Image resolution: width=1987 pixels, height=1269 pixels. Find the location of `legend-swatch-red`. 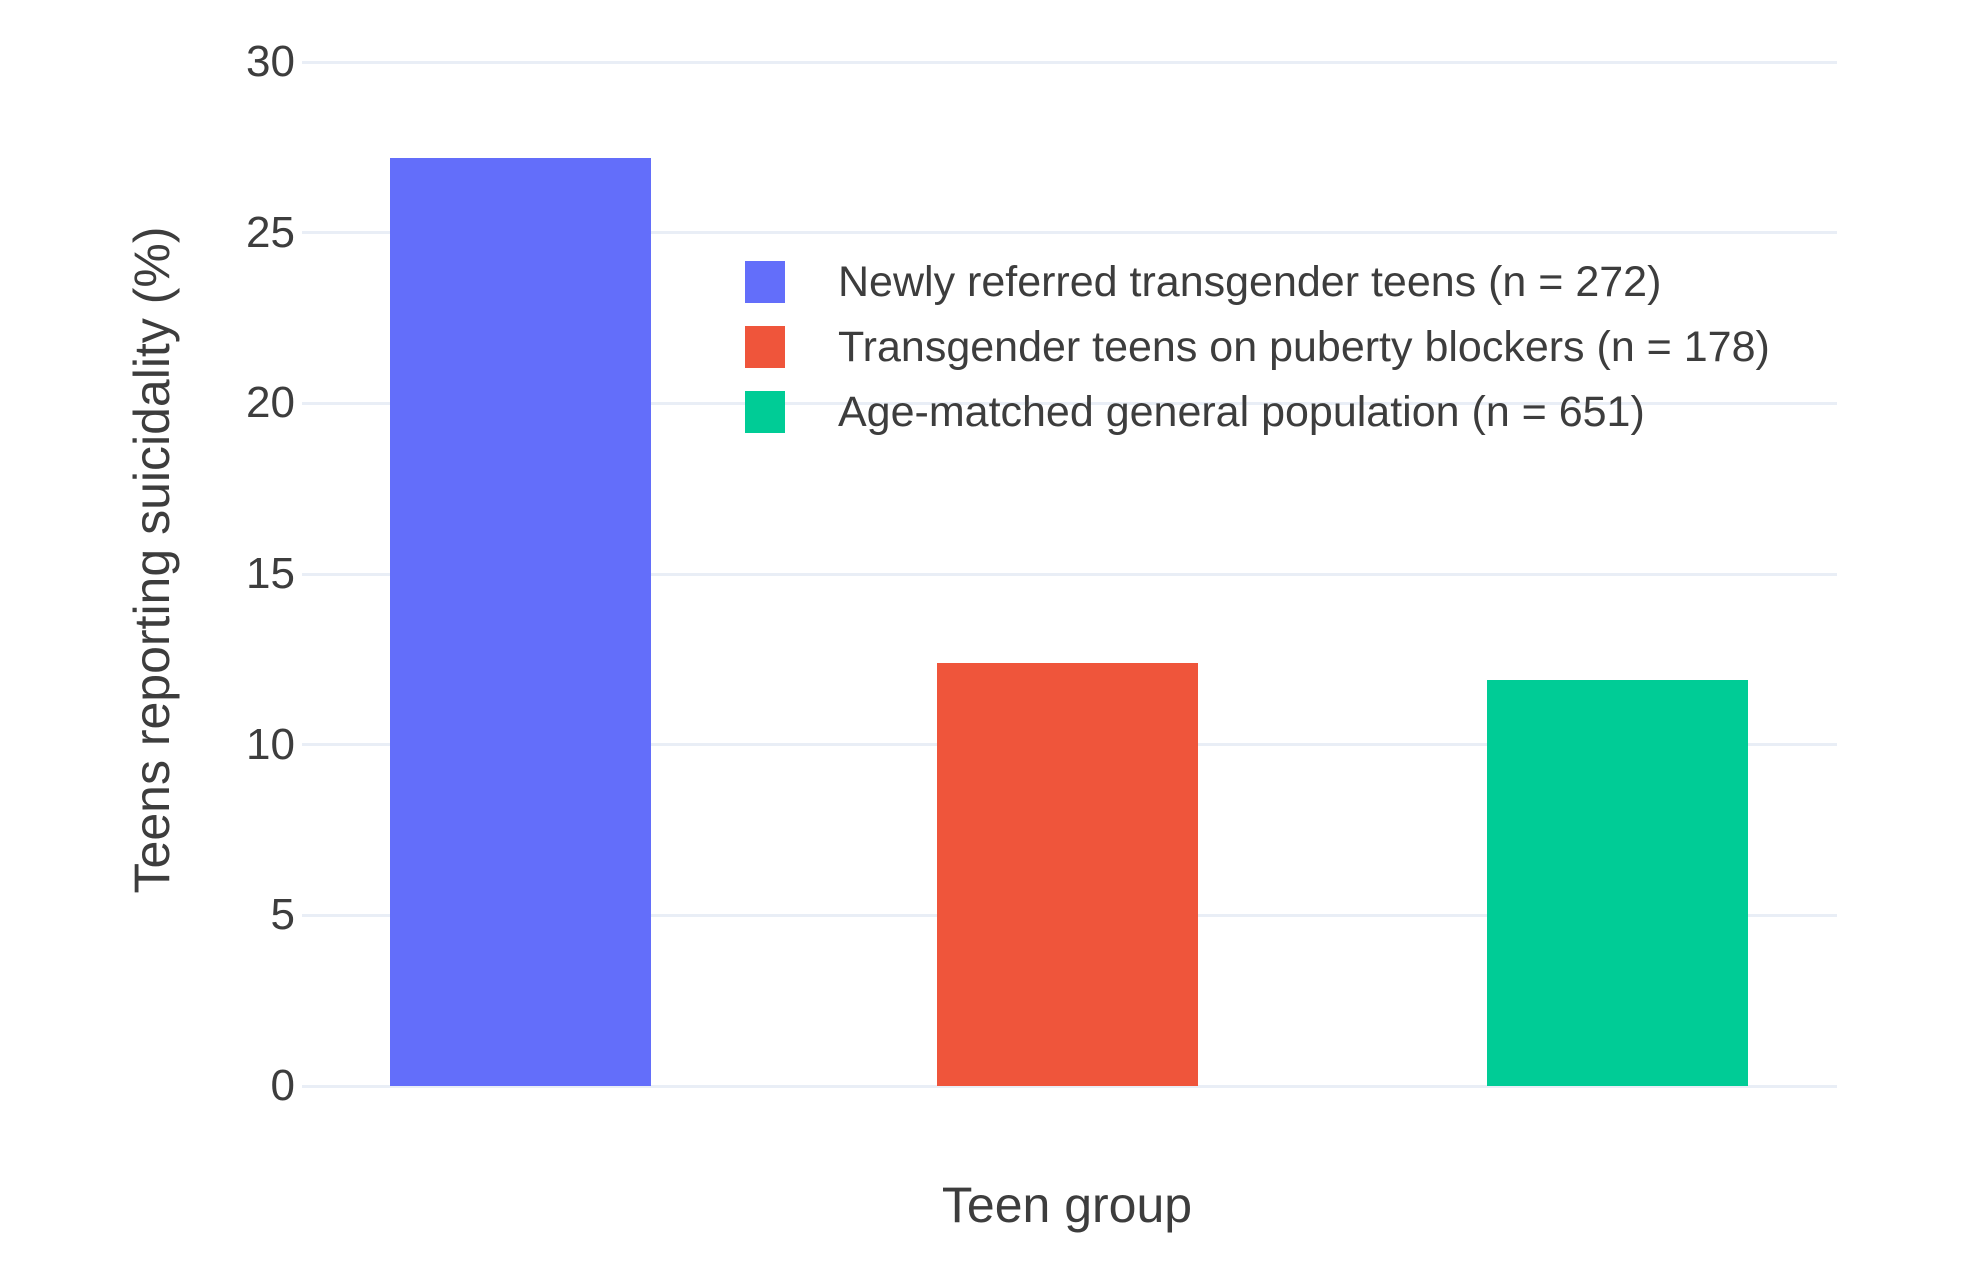

legend-swatch-red is located at coordinates (765, 347).